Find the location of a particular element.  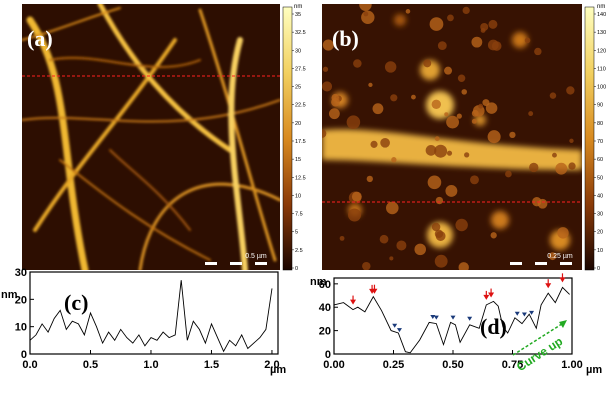

colorbar-tick-label: 10 is located at coordinates (600, 251).